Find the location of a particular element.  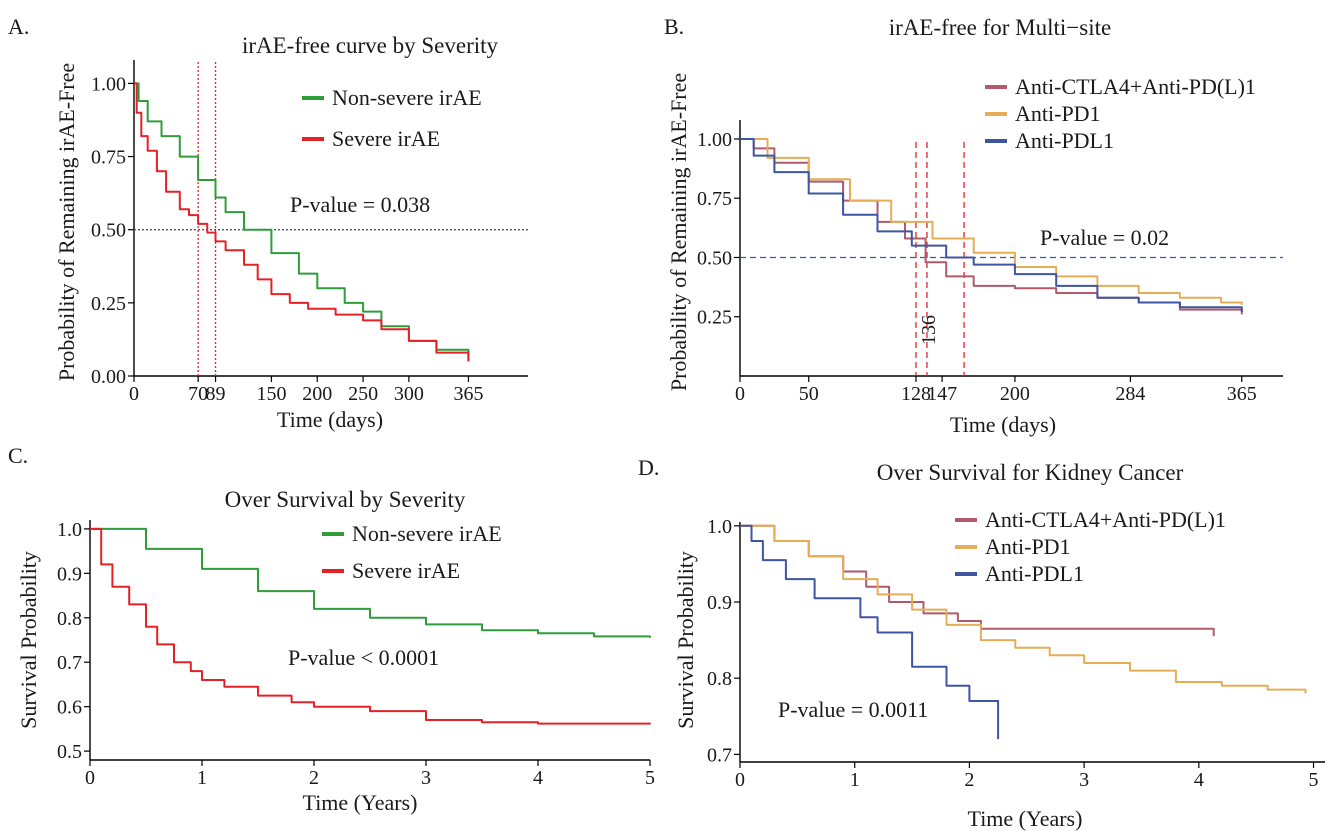

y-tick-label: 0.6 is located at coordinates (69, 708).